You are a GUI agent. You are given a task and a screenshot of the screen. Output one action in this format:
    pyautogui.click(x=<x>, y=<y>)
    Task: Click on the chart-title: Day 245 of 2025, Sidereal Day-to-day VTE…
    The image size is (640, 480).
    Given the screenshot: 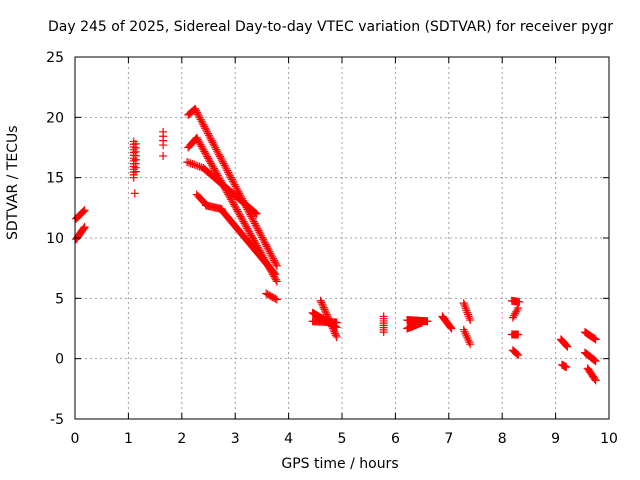 What is the action you would take?
    pyautogui.click(x=331, y=27)
    